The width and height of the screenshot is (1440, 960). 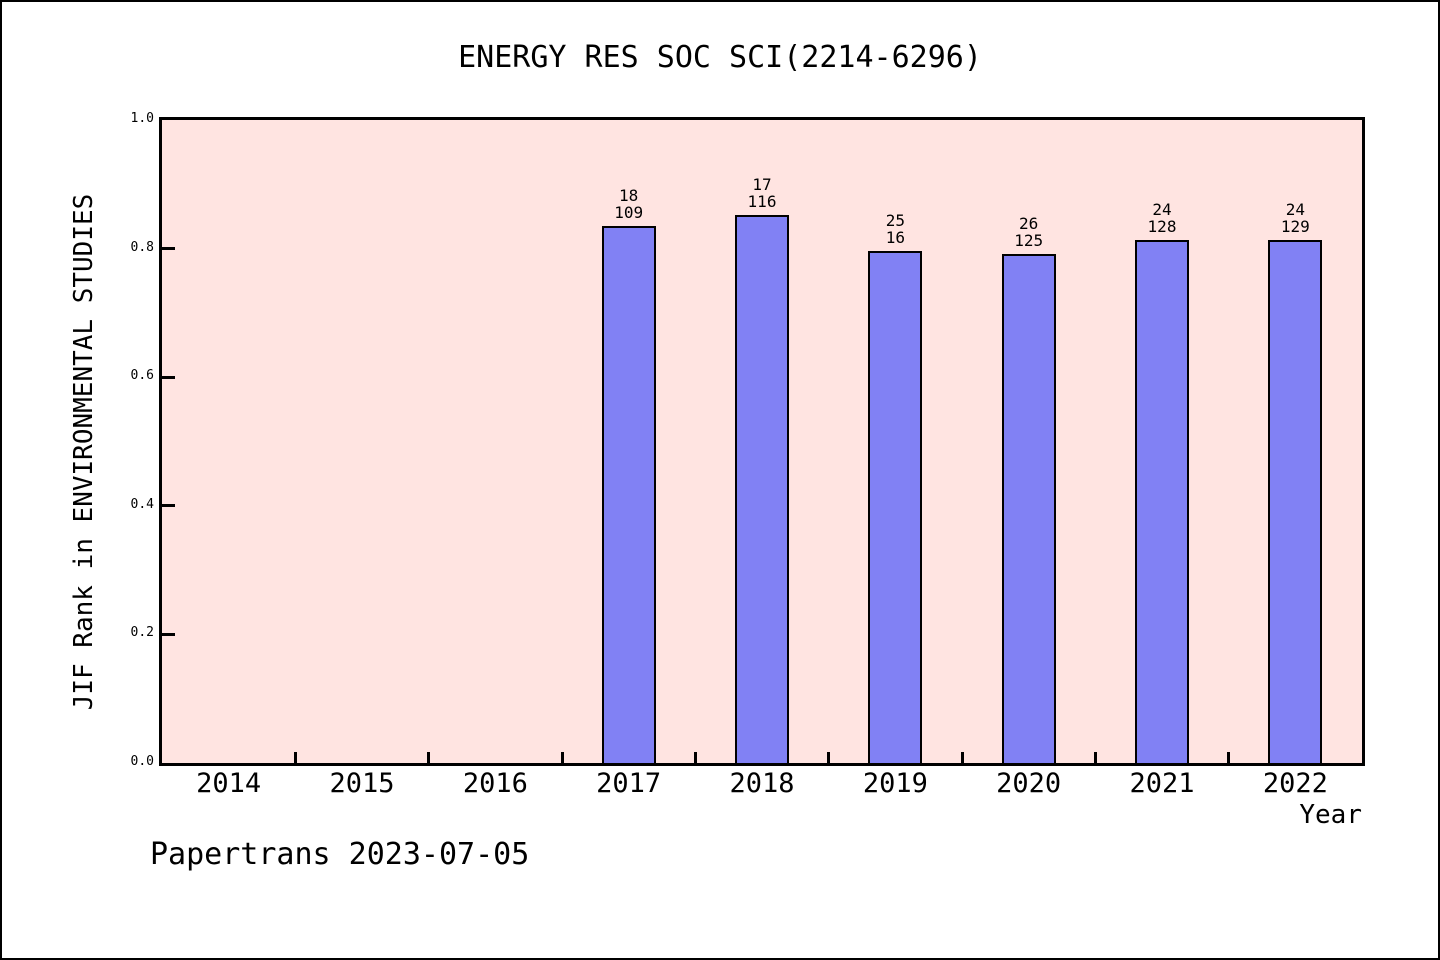 What do you see at coordinates (142, 633) in the screenshot?
I see `y-tick-label: 0.2` at bounding box center [142, 633].